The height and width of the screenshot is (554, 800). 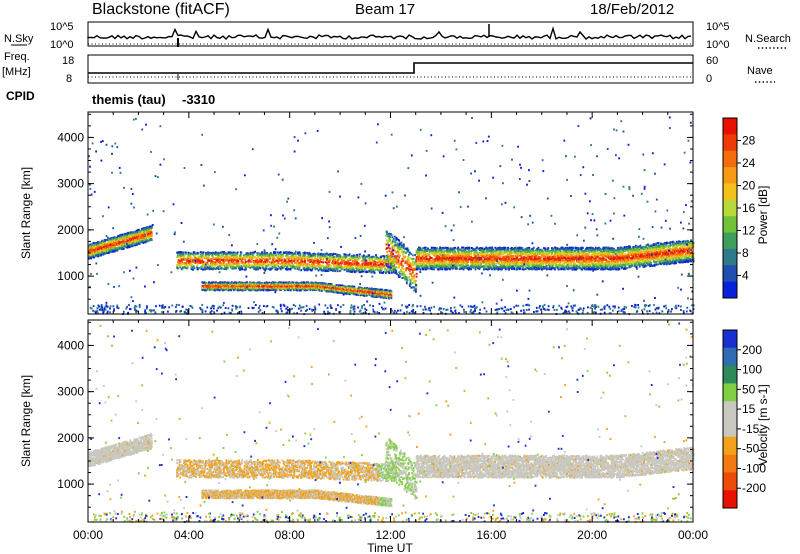 What do you see at coordinates (62, 45) in the screenshot?
I see `noise-tick-bottom-left: 10^0` at bounding box center [62, 45].